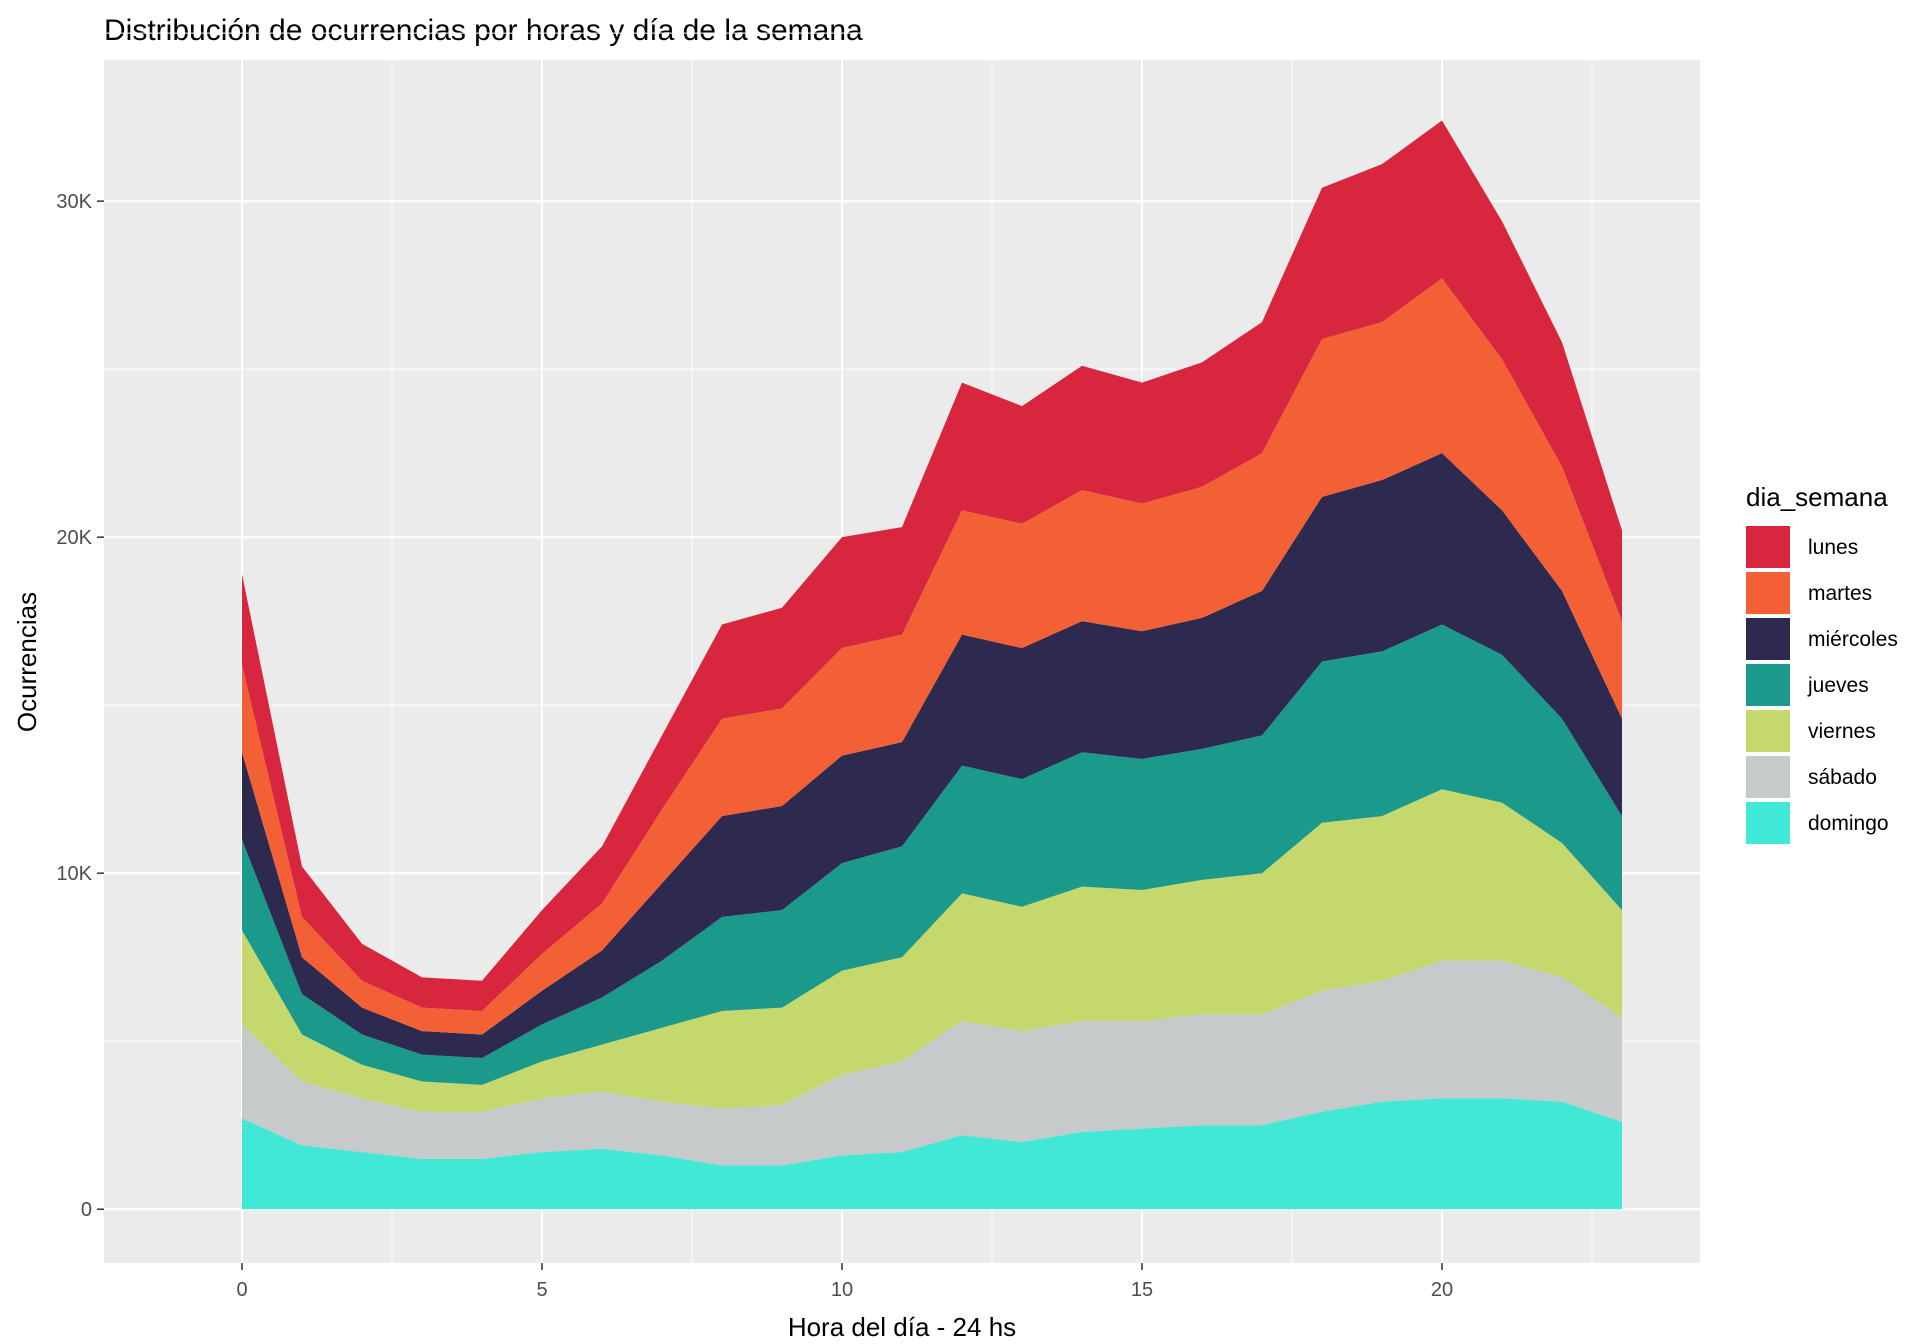  I want to click on legend-label-jueves: jueves, so click(1838, 685).